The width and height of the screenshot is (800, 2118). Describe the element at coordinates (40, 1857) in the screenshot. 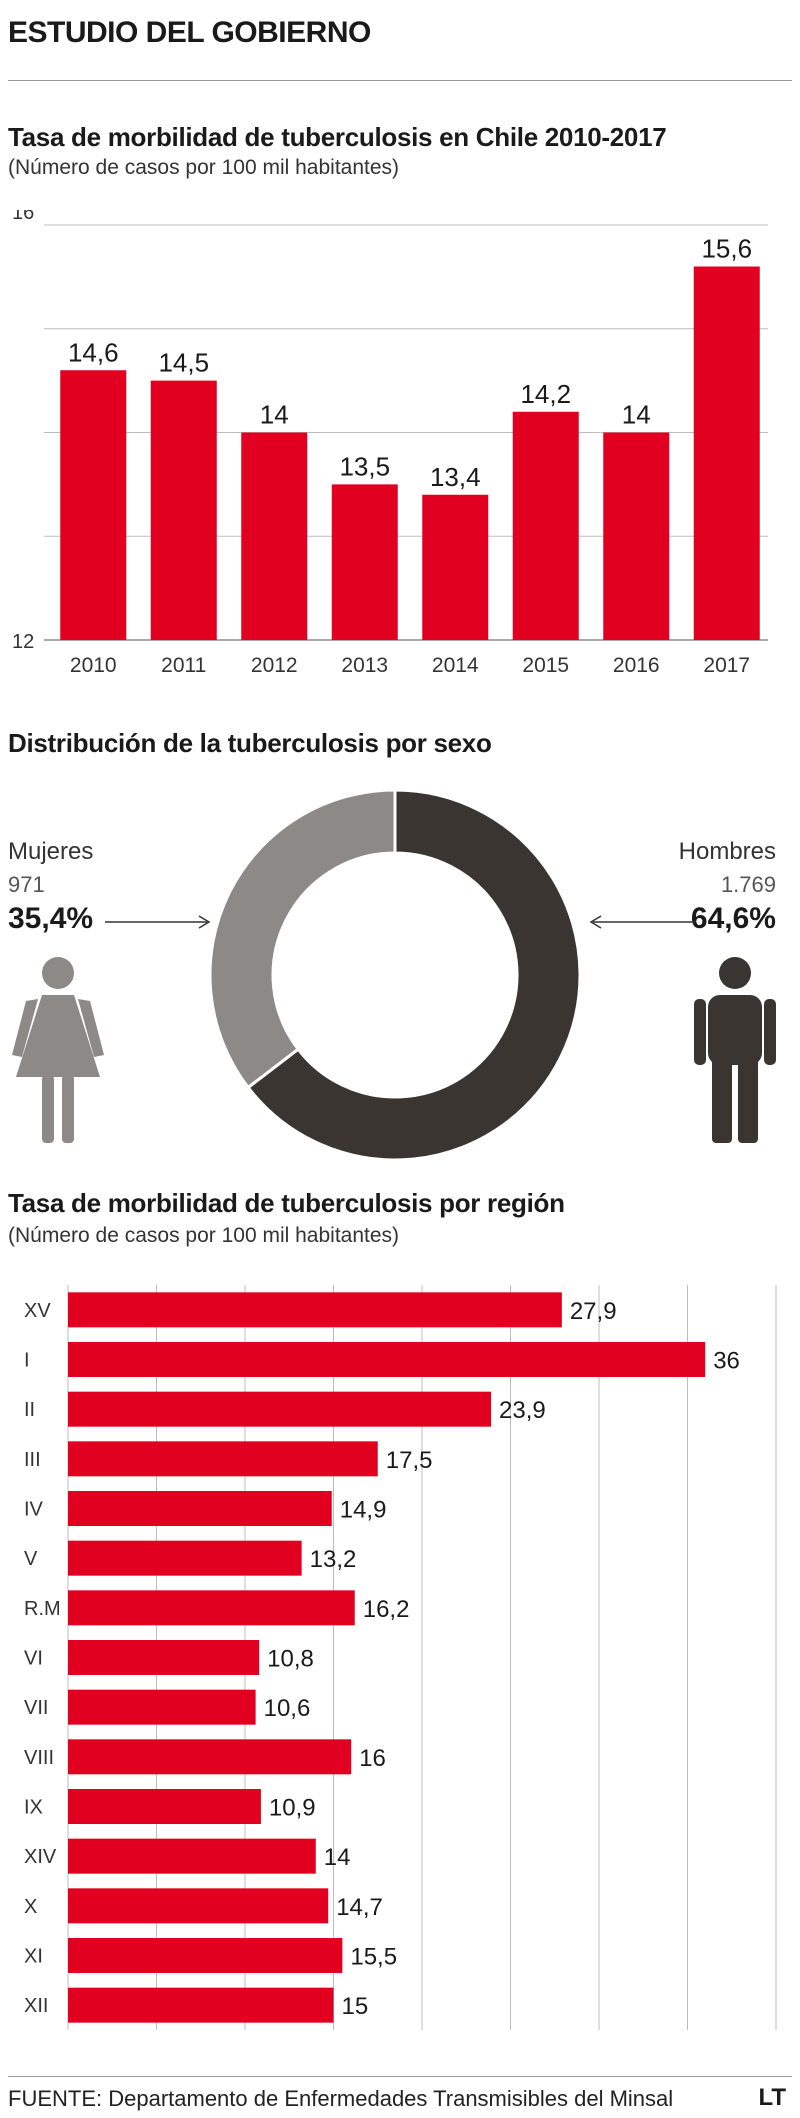

I see `category-label: XIV` at that location.